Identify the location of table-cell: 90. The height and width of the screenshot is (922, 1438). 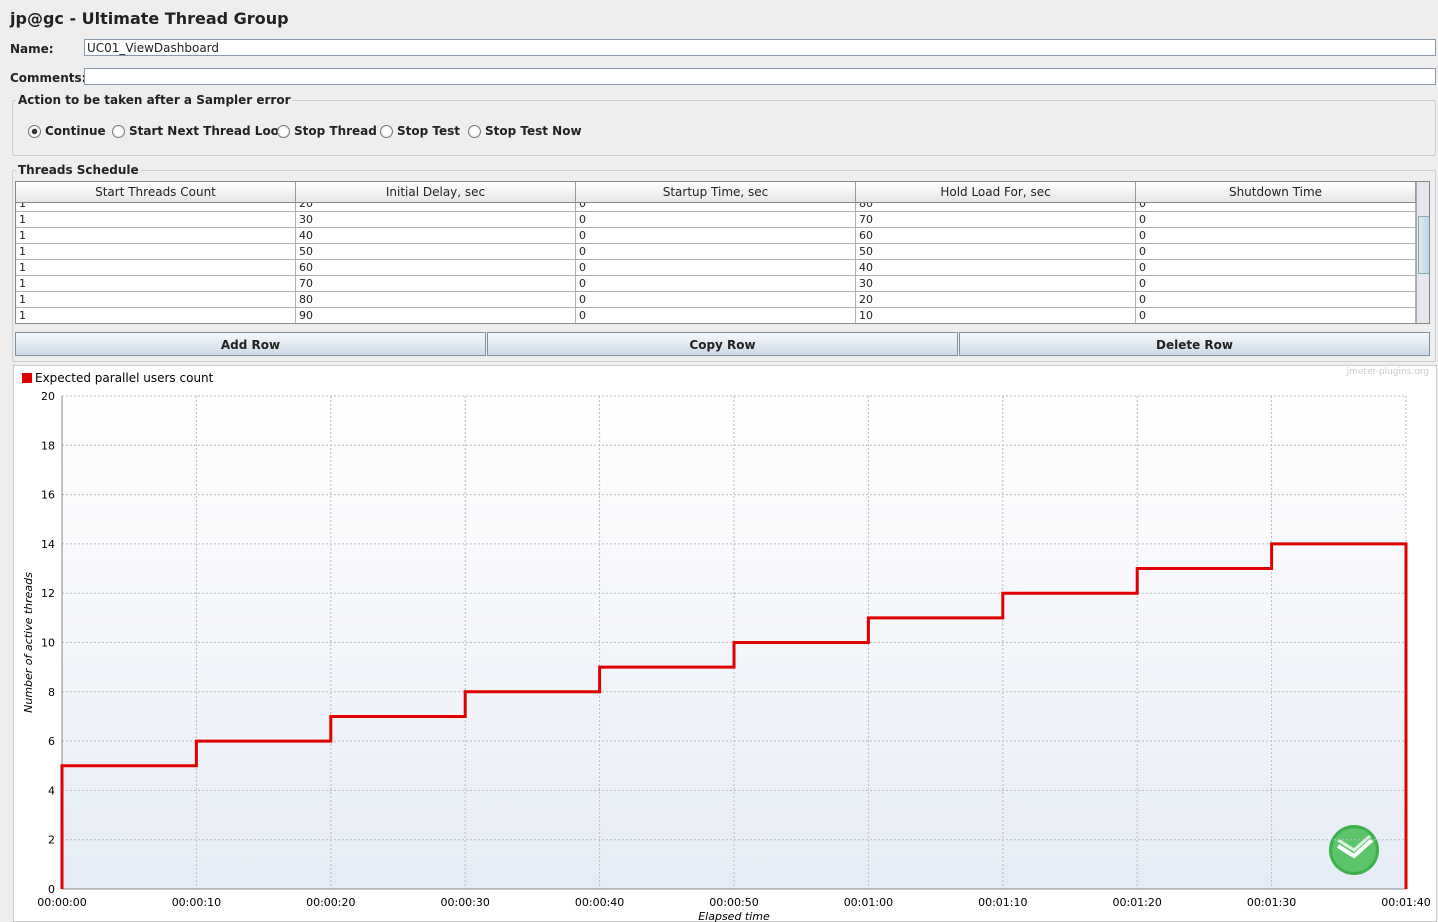
(436, 315).